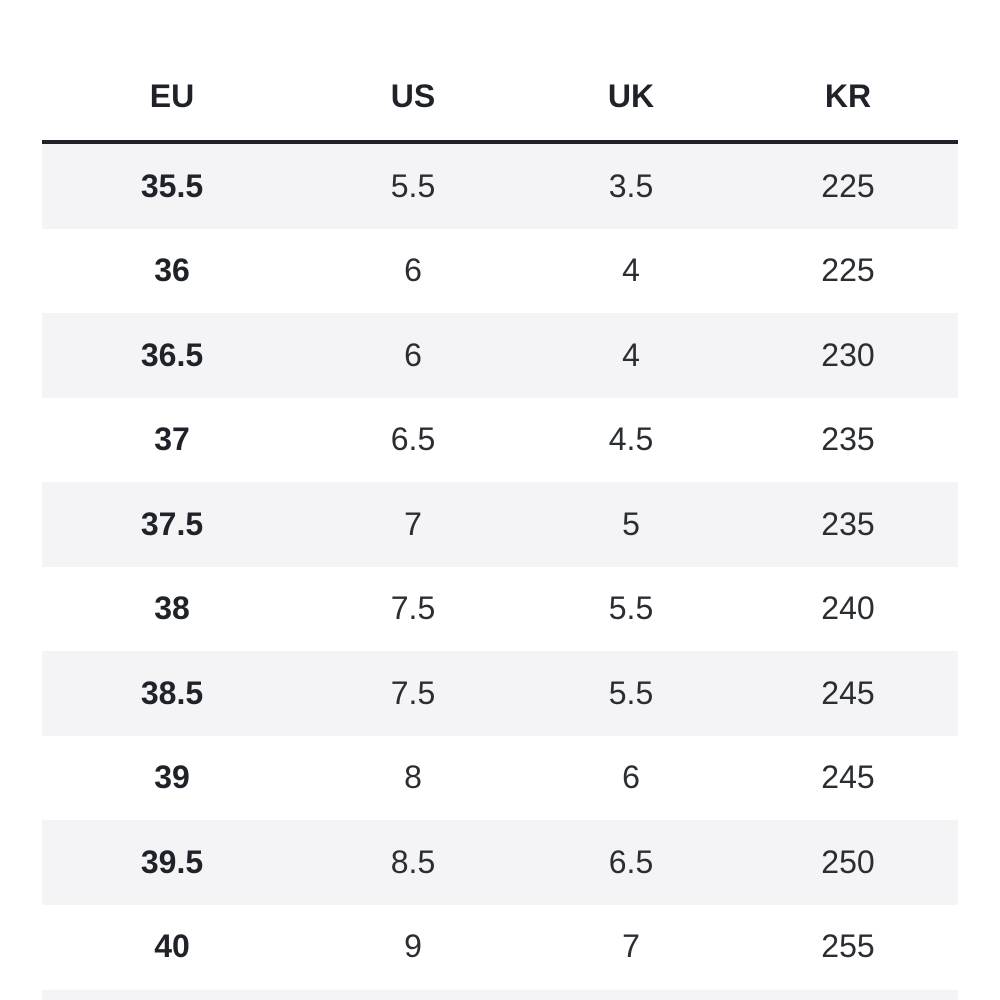  I want to click on cell-uk: 6.5, so click(631, 861).